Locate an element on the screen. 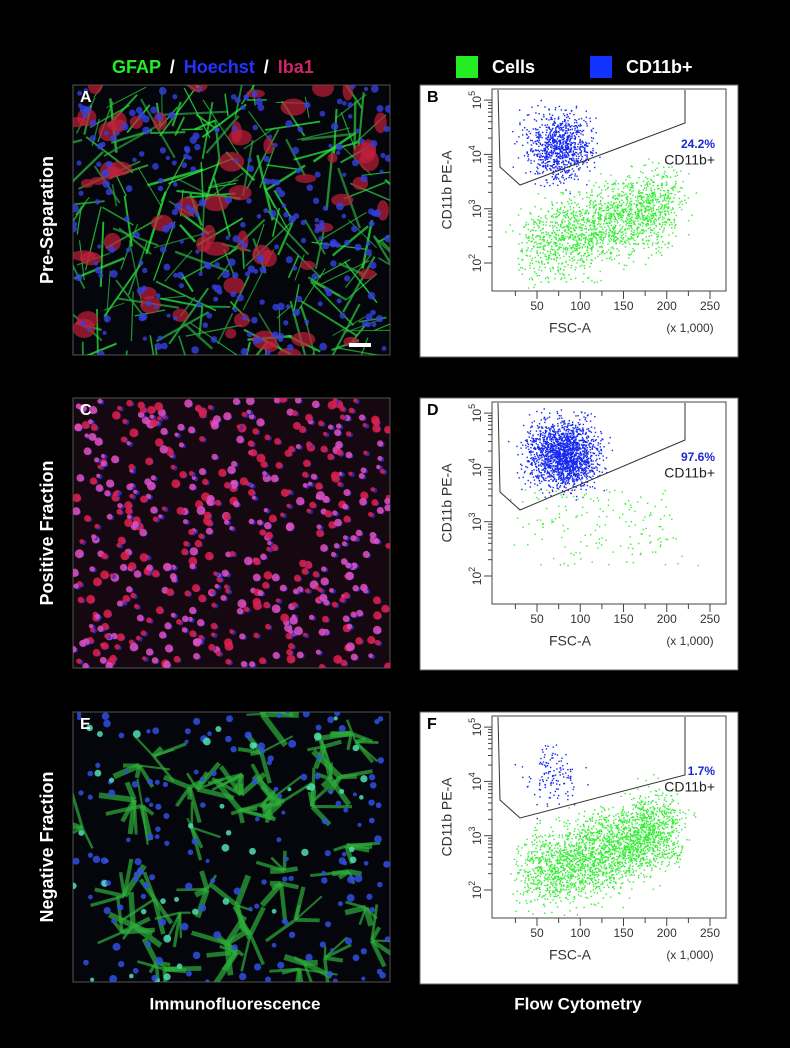  legend-label: Cells is located at coordinates (513, 67).